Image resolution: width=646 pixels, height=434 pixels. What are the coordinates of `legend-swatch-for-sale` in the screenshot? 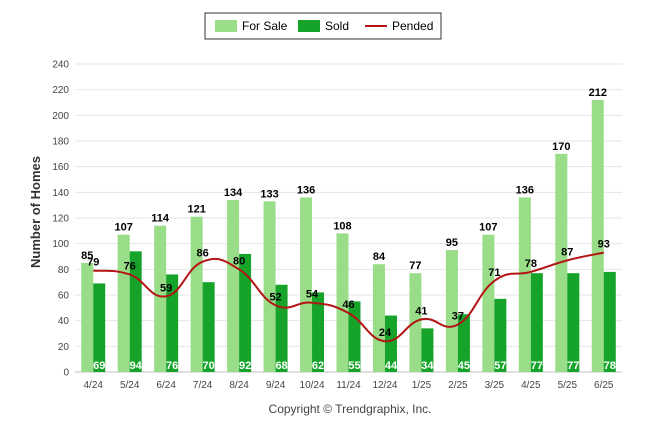 It's located at (226, 26).